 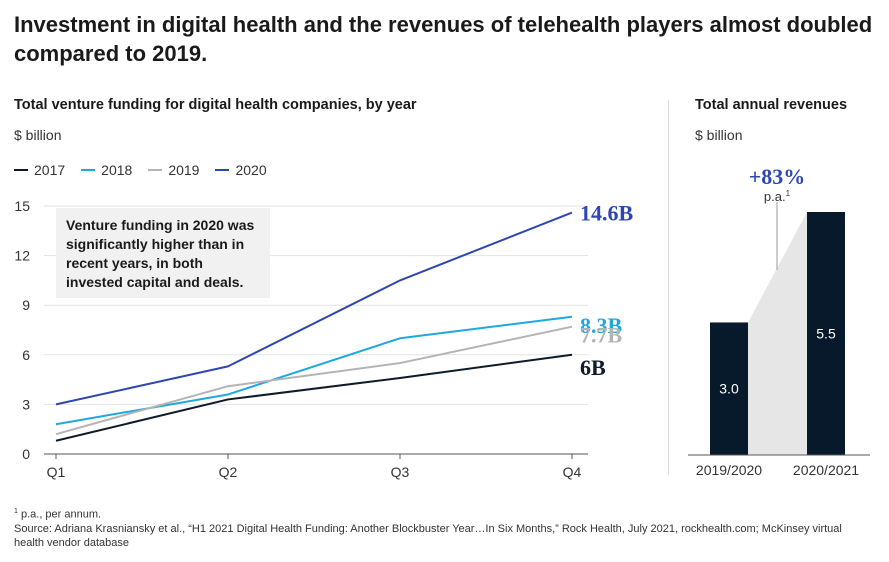 I want to click on end-label-2019: 7.7B, so click(x=601, y=335).